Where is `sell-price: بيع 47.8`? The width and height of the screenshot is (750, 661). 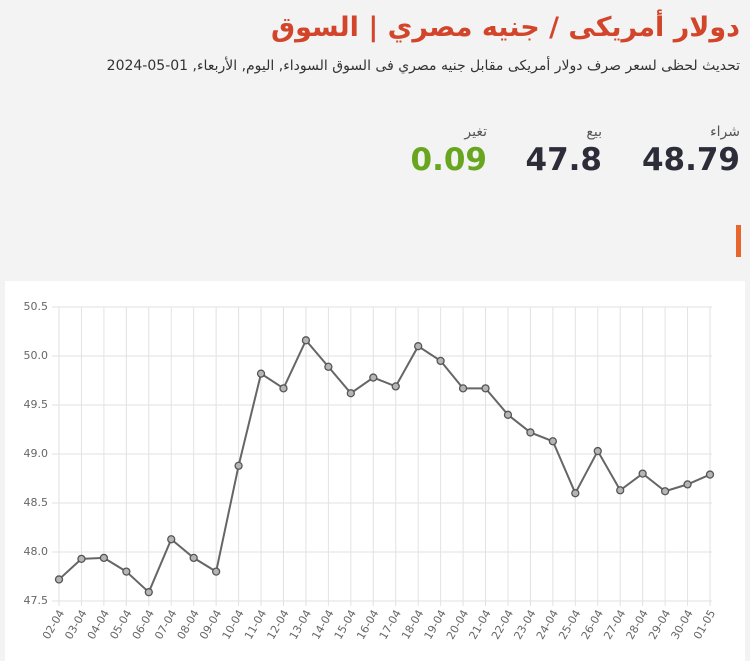 sell-price: بيع 47.8 is located at coordinates (564, 151).